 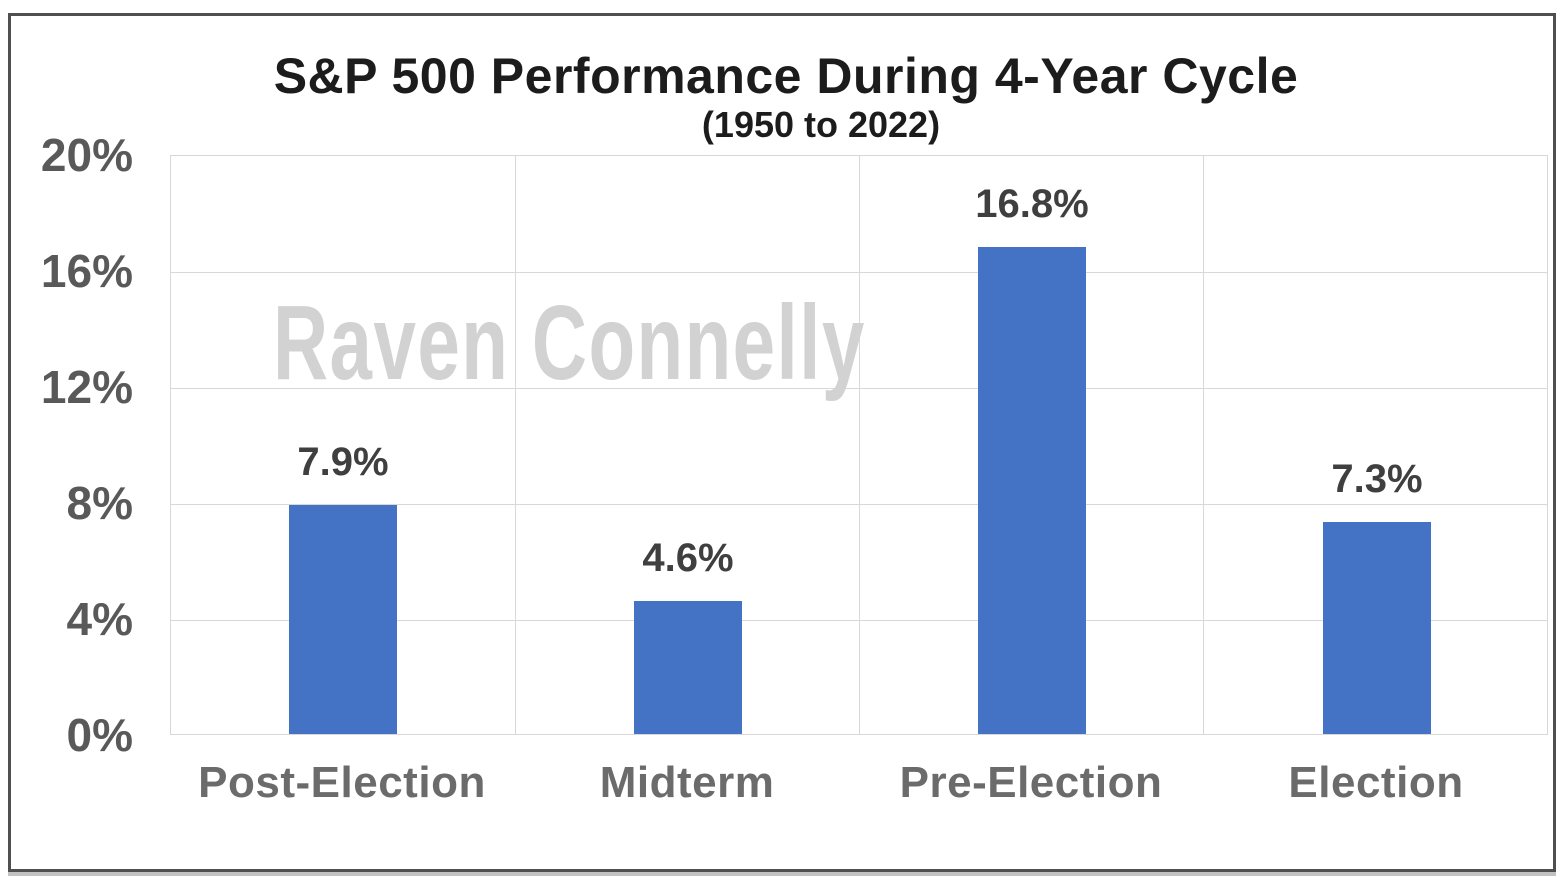 I want to click on chart-subtitle: (1950 to 2022), so click(x=821, y=124).